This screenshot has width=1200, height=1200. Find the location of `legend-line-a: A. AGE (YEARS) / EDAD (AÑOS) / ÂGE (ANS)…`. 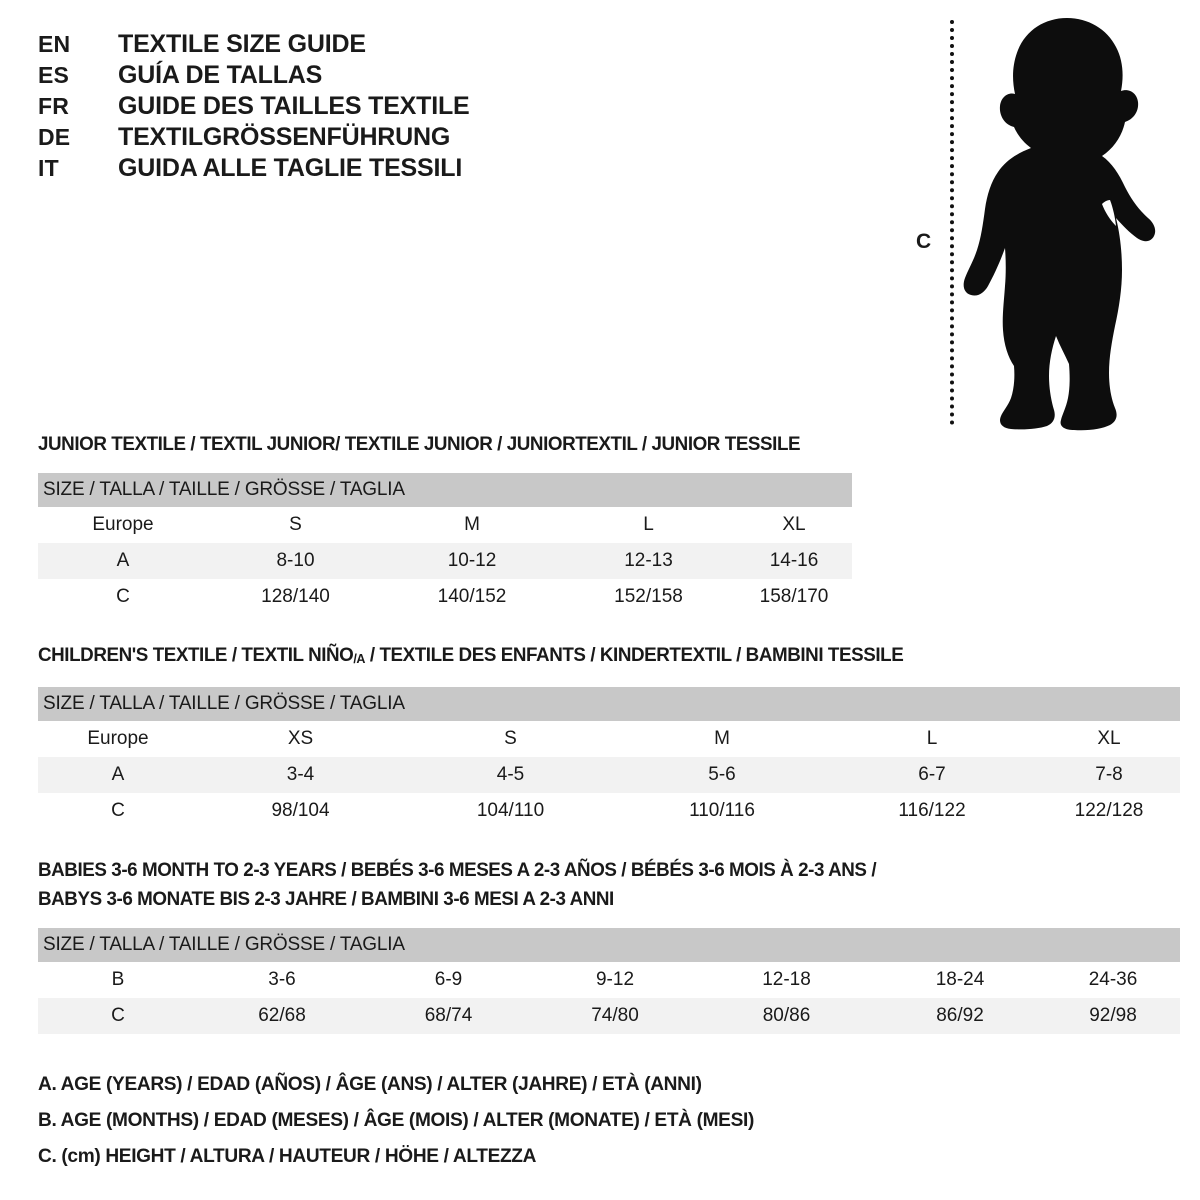

legend-line-a: A. AGE (YEARS) / EDAD (AÑOS) / ÂGE (ANS)… is located at coordinates (370, 1084).